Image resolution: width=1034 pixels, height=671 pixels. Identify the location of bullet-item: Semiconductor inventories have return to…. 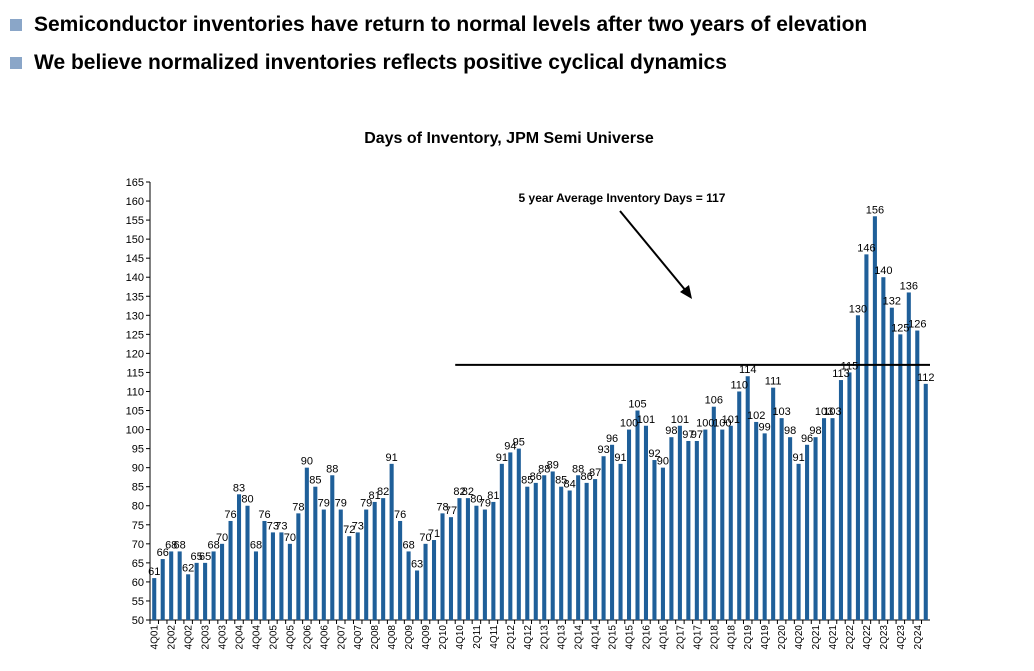
(515, 25).